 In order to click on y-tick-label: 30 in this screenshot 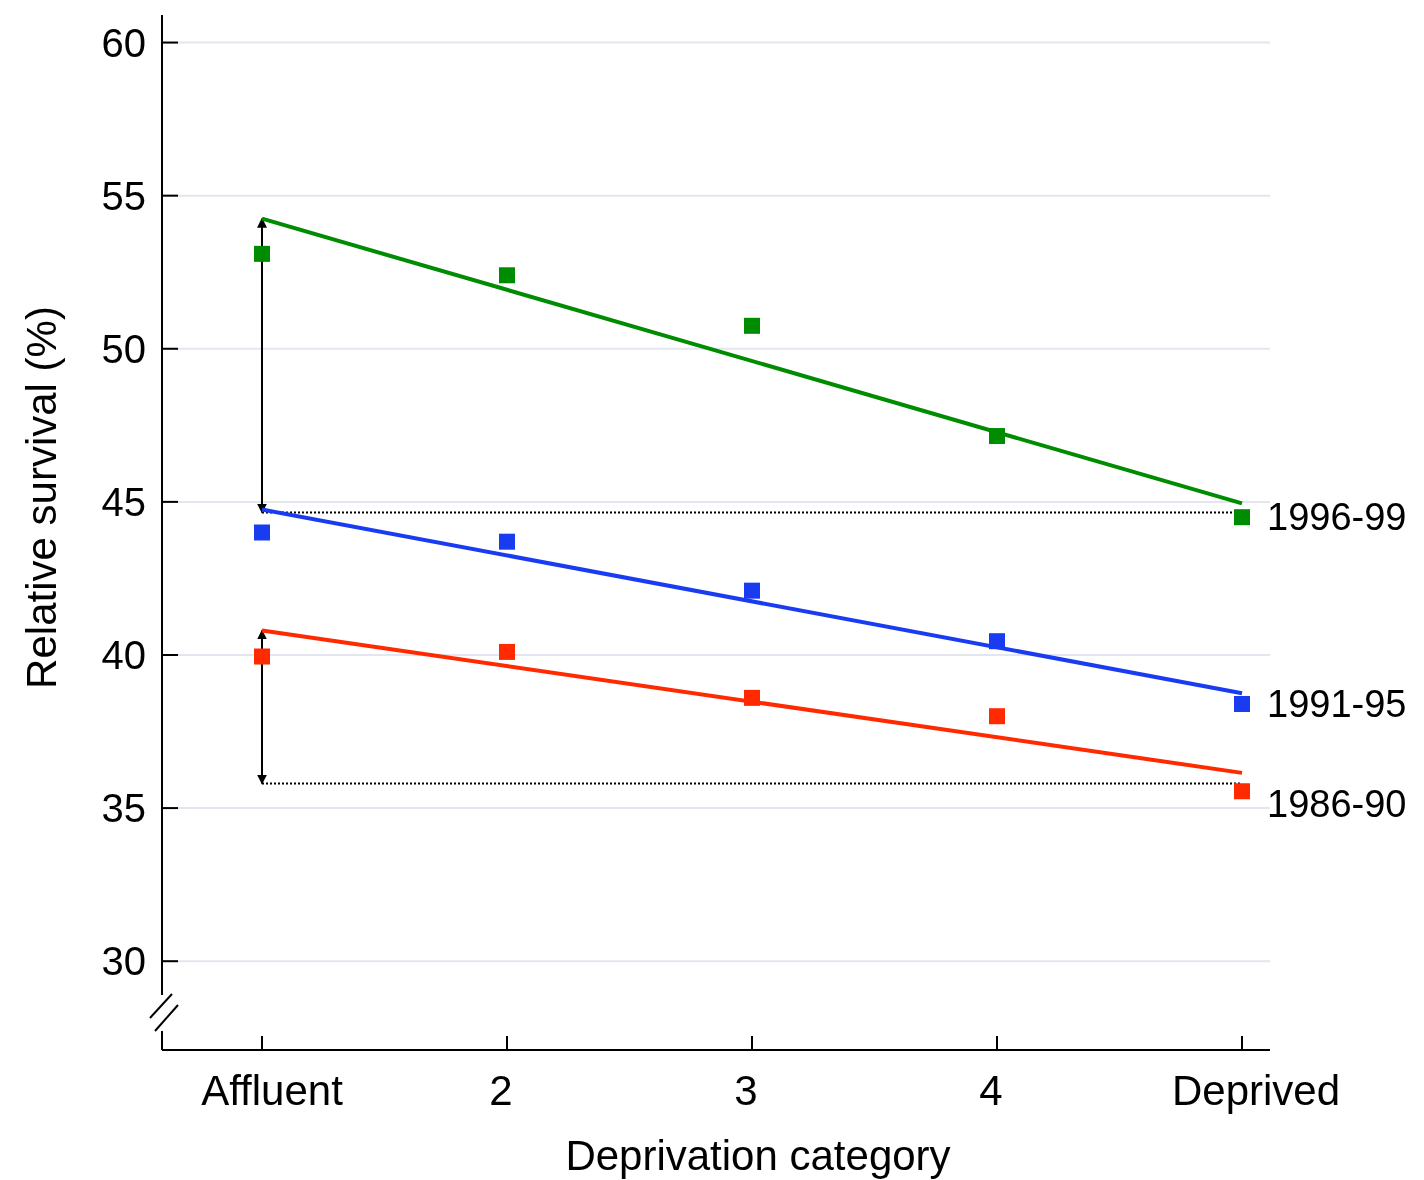, I will do `click(123, 961)`.